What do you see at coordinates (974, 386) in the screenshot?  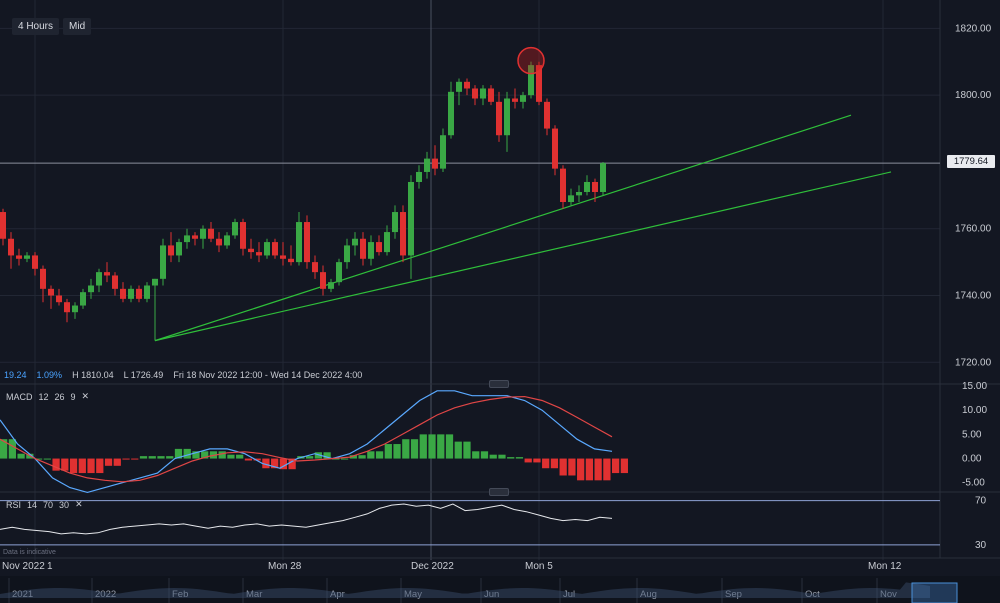 I see `macd-tick-label: 15.00` at bounding box center [974, 386].